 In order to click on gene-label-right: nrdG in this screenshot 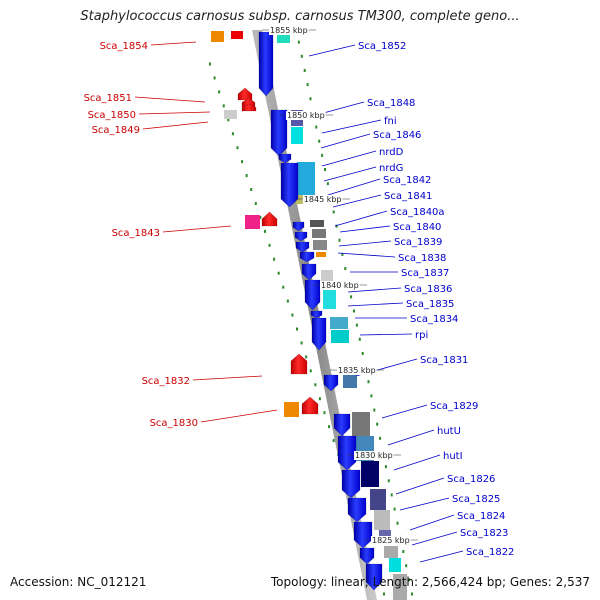, I will do `click(391, 168)`.